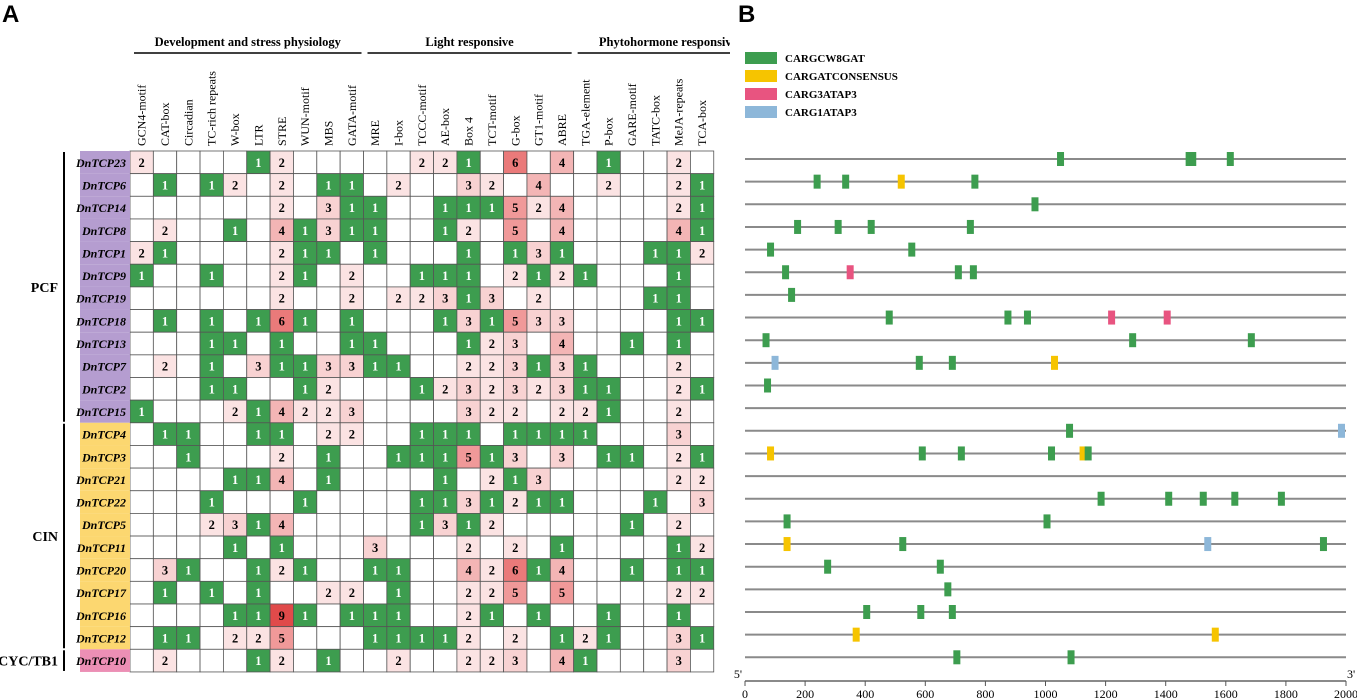 This screenshot has width=1357, height=699. What do you see at coordinates (101, 593) in the screenshot?
I see `gene-label: DnTCP17` at bounding box center [101, 593].